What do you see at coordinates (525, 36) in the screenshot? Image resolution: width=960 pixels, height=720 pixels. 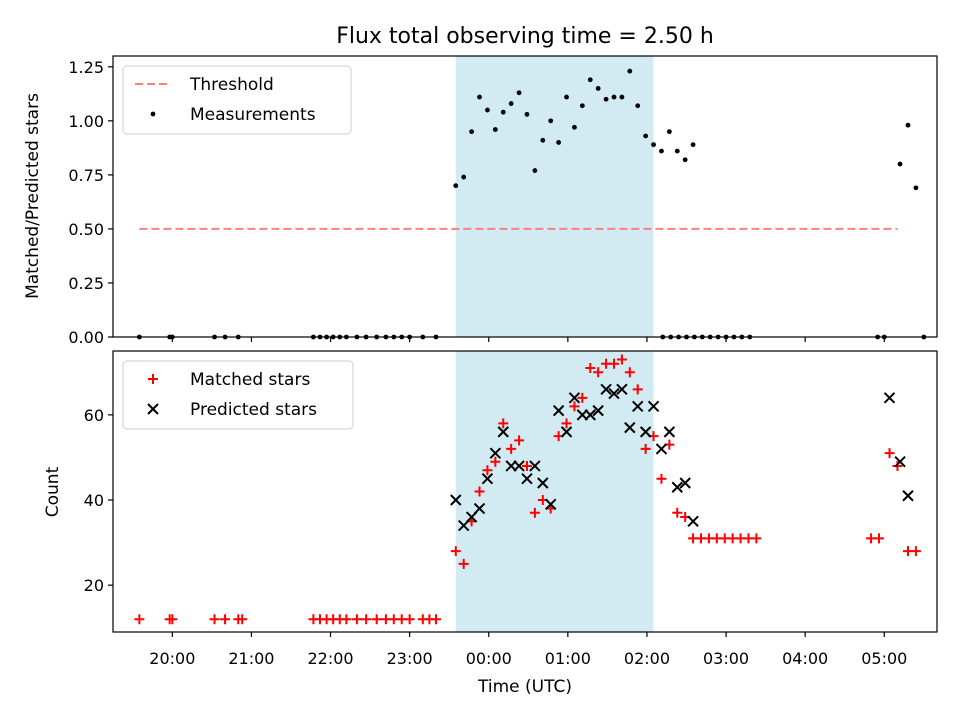 I see `chart-title: Flux total observing time = 2.50 h` at bounding box center [525, 36].